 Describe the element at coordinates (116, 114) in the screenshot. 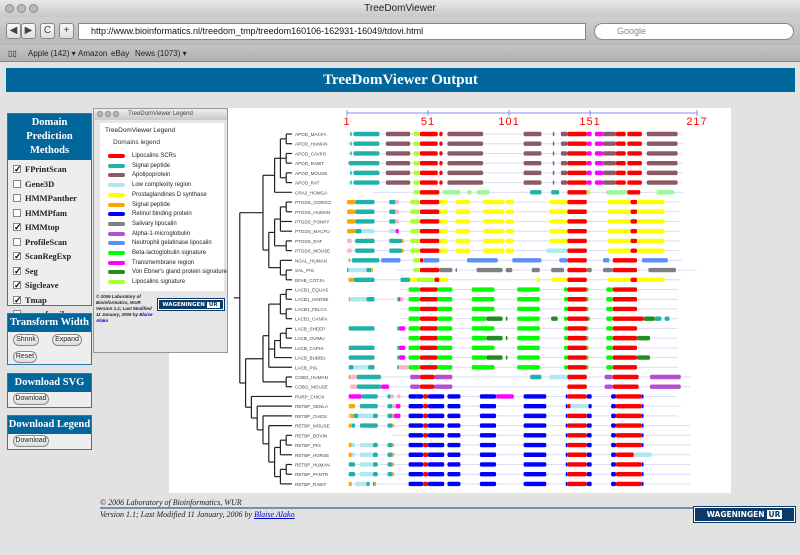

I see `legend-zoom-button` at that location.